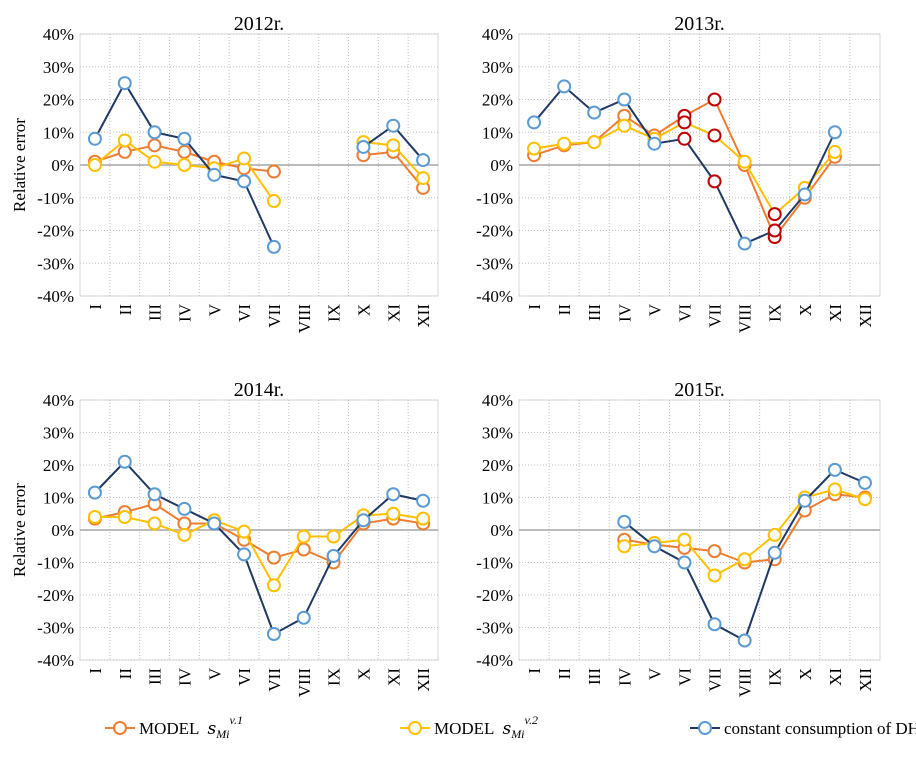 The height and width of the screenshot is (757, 916). What do you see at coordinates (19, 530) in the screenshot?
I see `y-axis-label: Relative error` at bounding box center [19, 530].